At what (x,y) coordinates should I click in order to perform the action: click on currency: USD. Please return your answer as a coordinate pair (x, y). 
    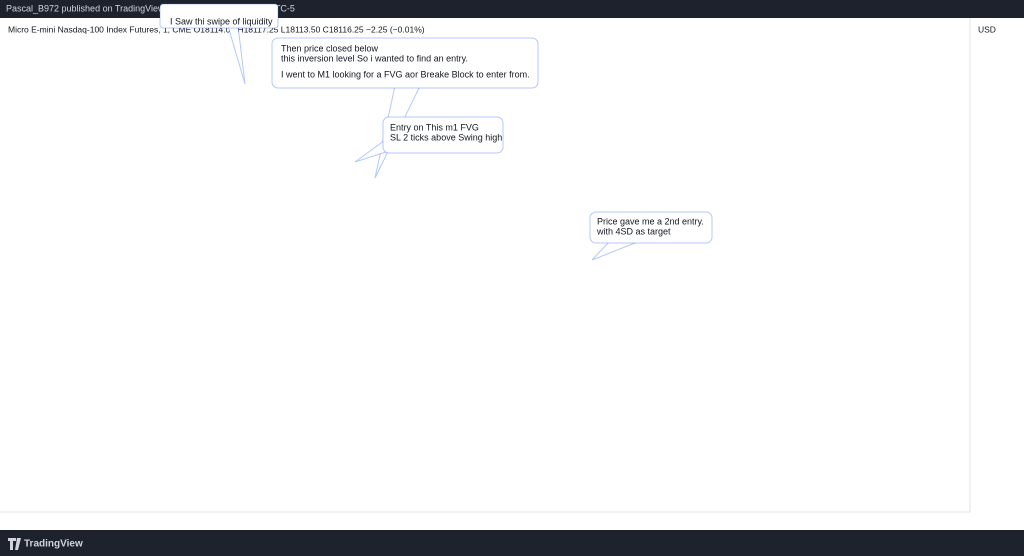
    Looking at the image, I should click on (987, 29).